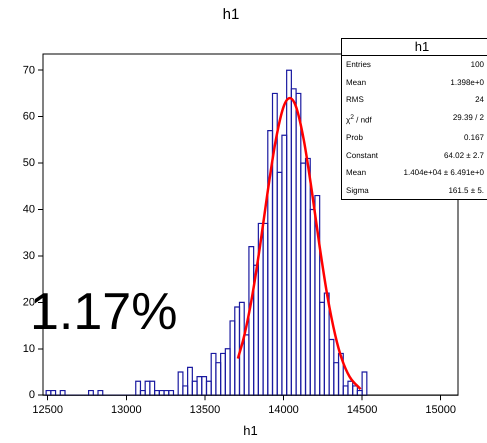 Image resolution: width=487 pixels, height=443 pixels. What do you see at coordinates (468, 118) in the screenshot?
I see `annotation: 29.39 / 2` at bounding box center [468, 118].